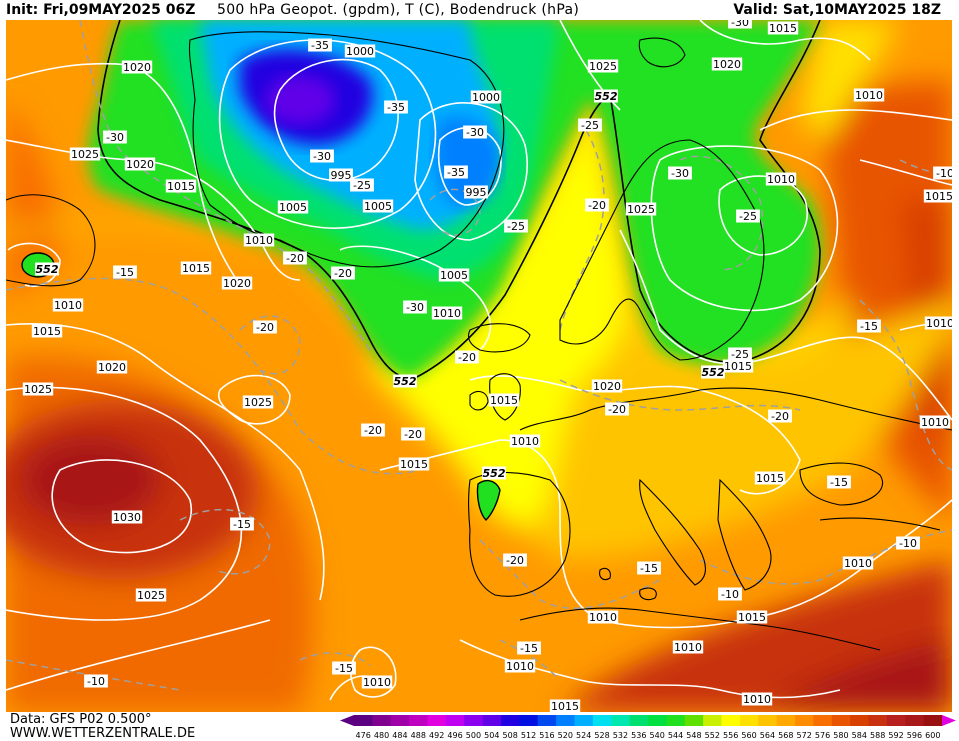  Describe the element at coordinates (638, 735) in the screenshot. I see `colorbar-tick-label: 536` at that location.